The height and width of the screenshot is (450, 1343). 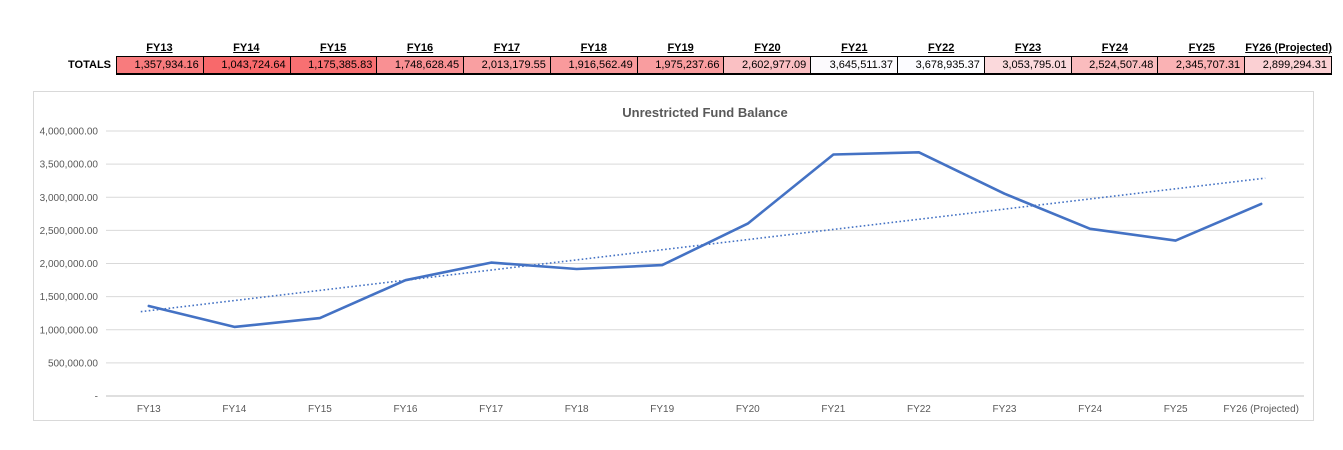 I want to click on totals-row-label: TOTALS, so click(x=89, y=65).